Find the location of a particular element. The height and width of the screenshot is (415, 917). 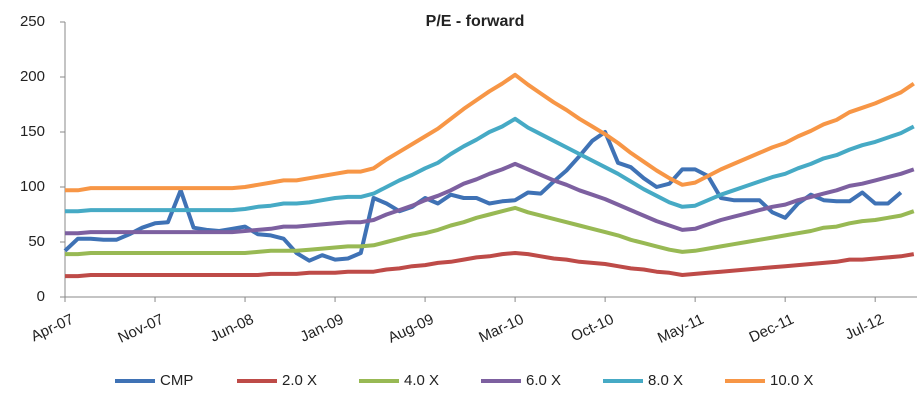

legend-label: CMP is located at coordinates (176, 380).